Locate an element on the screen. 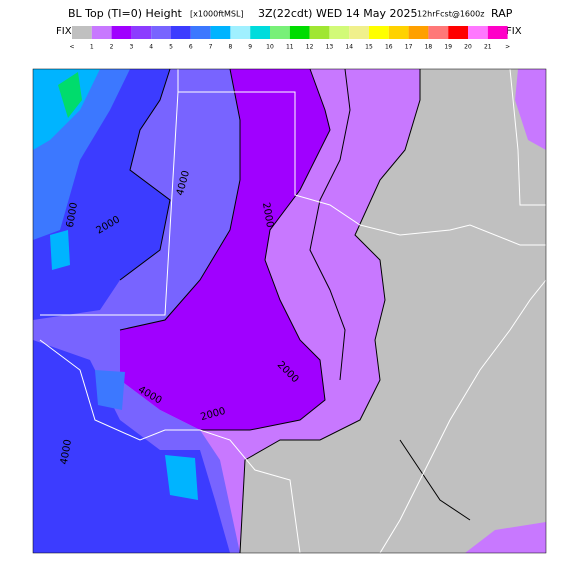  colorbar-right-label: FIX is located at coordinates (514, 31).